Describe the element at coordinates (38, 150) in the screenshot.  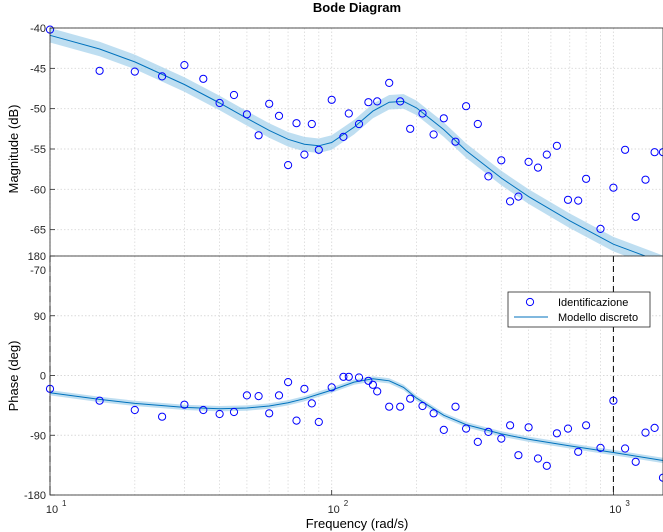
I see `y-tick-label: -55` at that location.